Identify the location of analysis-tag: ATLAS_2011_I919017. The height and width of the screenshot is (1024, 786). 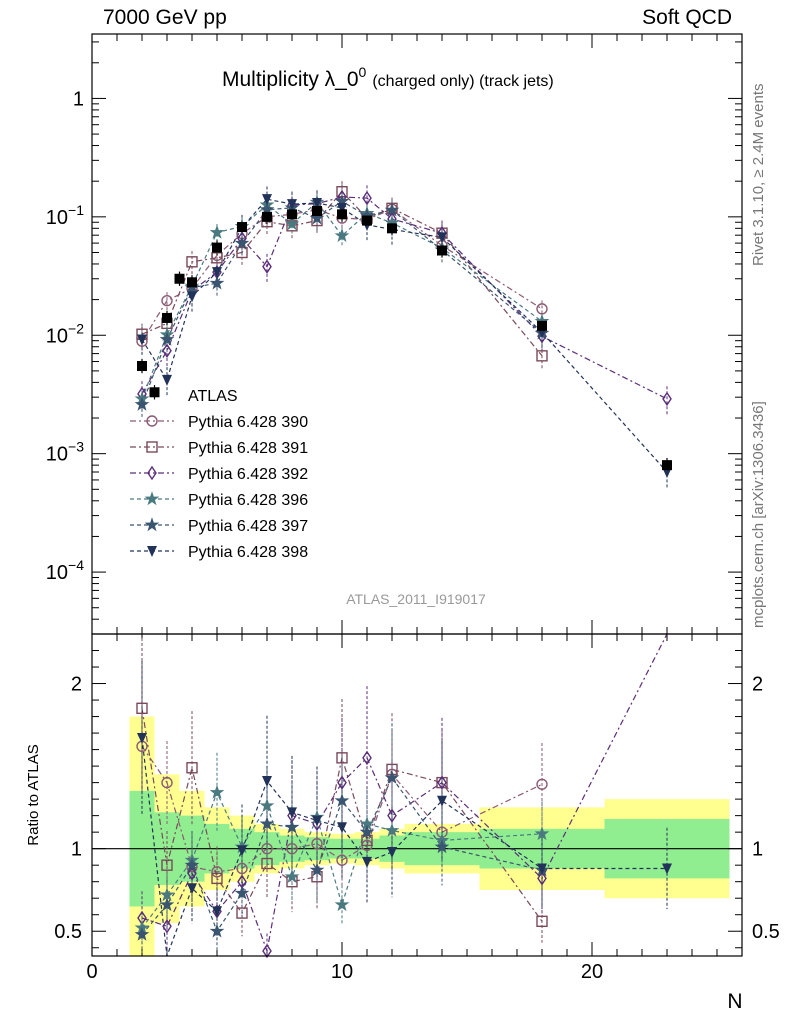
(416, 599).